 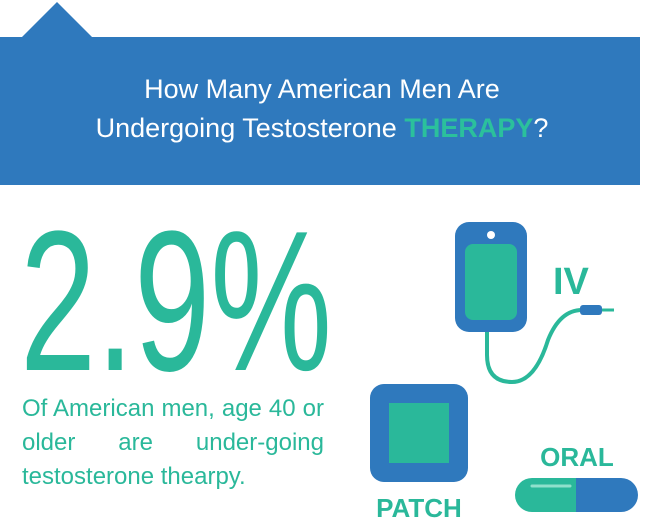 I want to click on iv-connector, so click(x=591, y=310).